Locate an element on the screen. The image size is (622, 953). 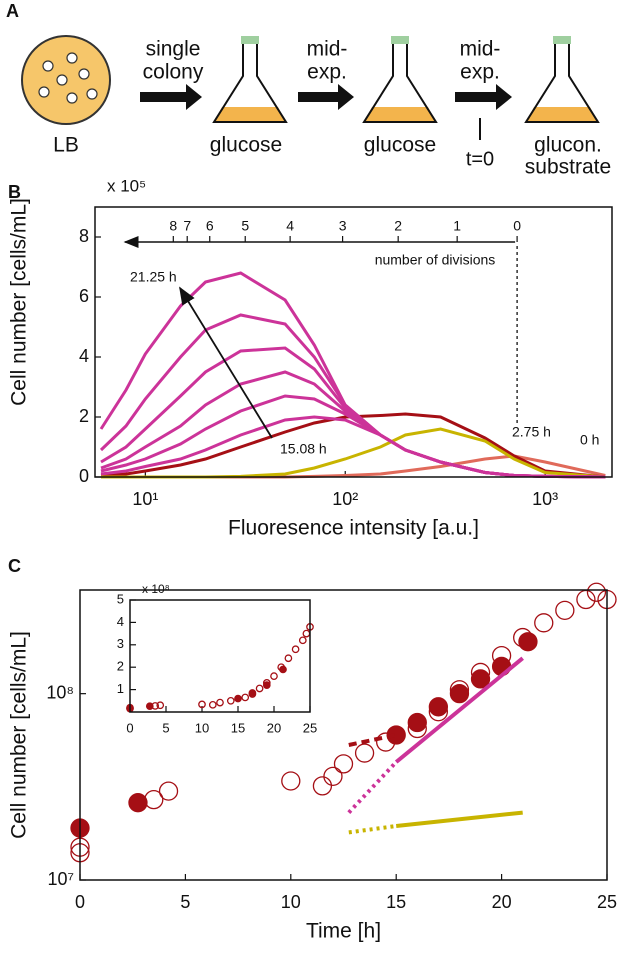
arrows is located at coordinates (326, 97).